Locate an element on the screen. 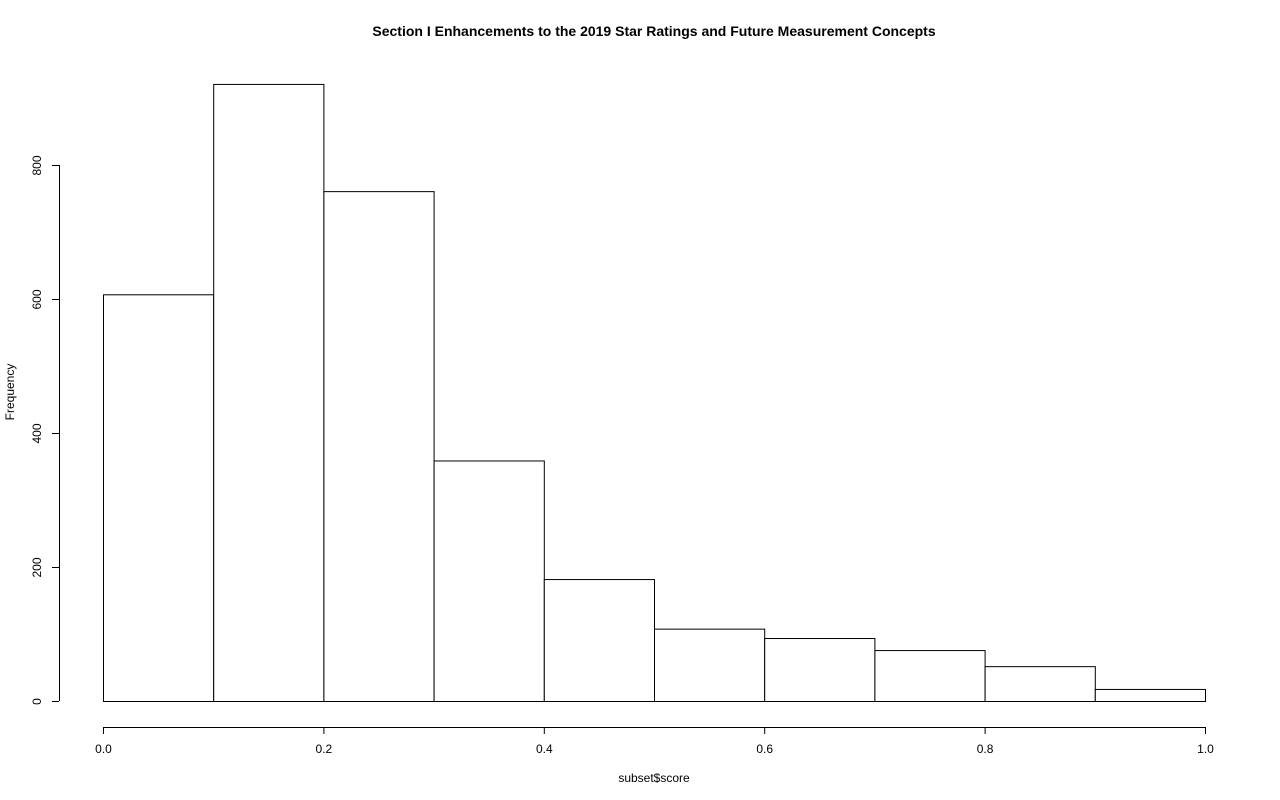 The image size is (1280, 800). y-axis: 0 200 400 600 800 is located at coordinates (45, 430).